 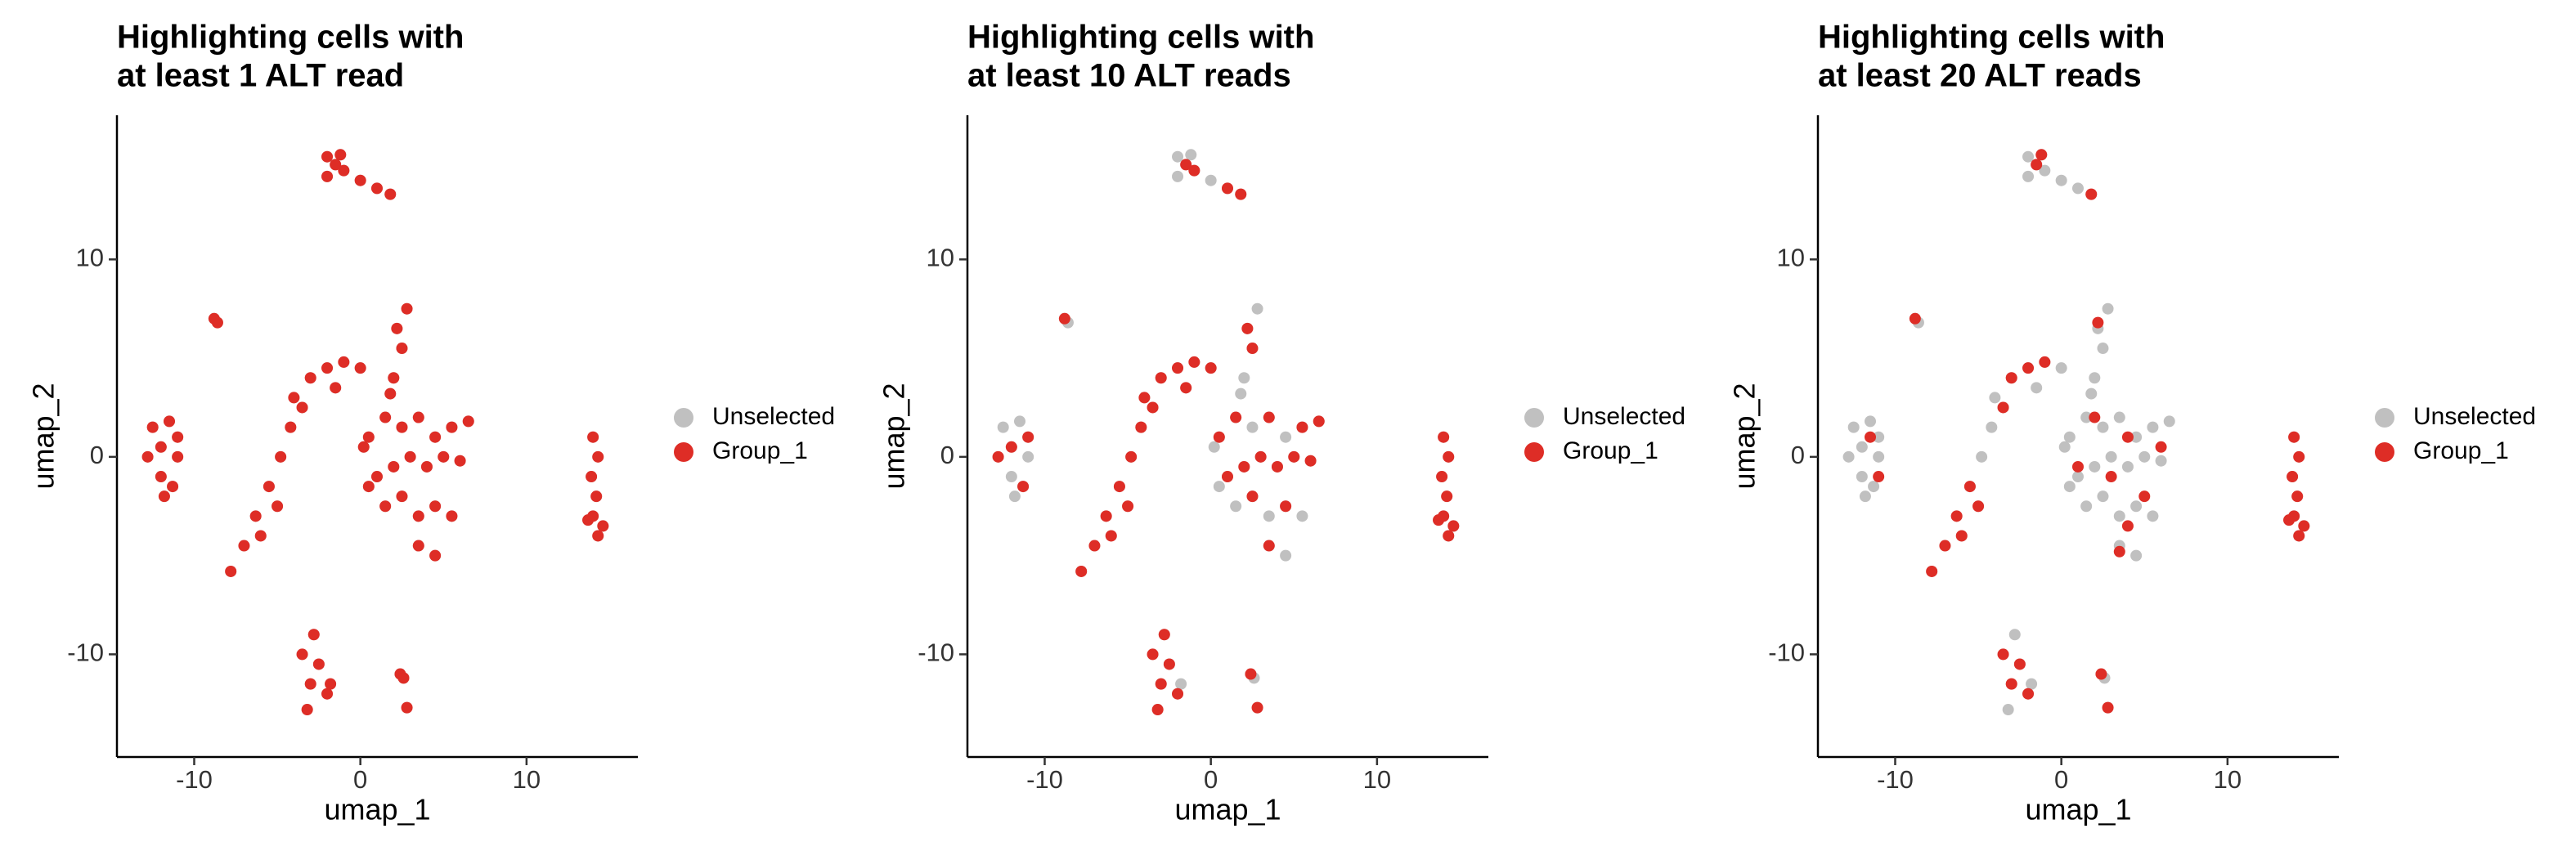 What do you see at coordinates (261, 76) in the screenshot?
I see `chart-title: at least 1 ALT read` at bounding box center [261, 76].